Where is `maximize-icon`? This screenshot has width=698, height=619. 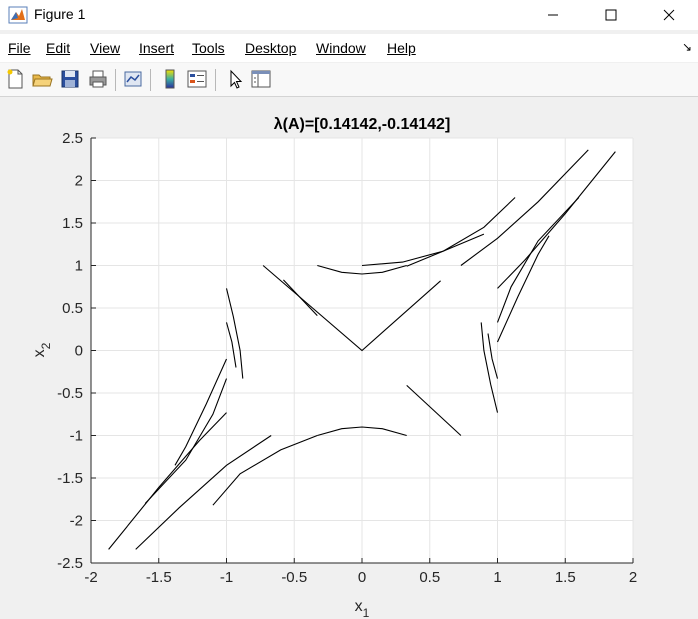 maximize-icon is located at coordinates (611, 15).